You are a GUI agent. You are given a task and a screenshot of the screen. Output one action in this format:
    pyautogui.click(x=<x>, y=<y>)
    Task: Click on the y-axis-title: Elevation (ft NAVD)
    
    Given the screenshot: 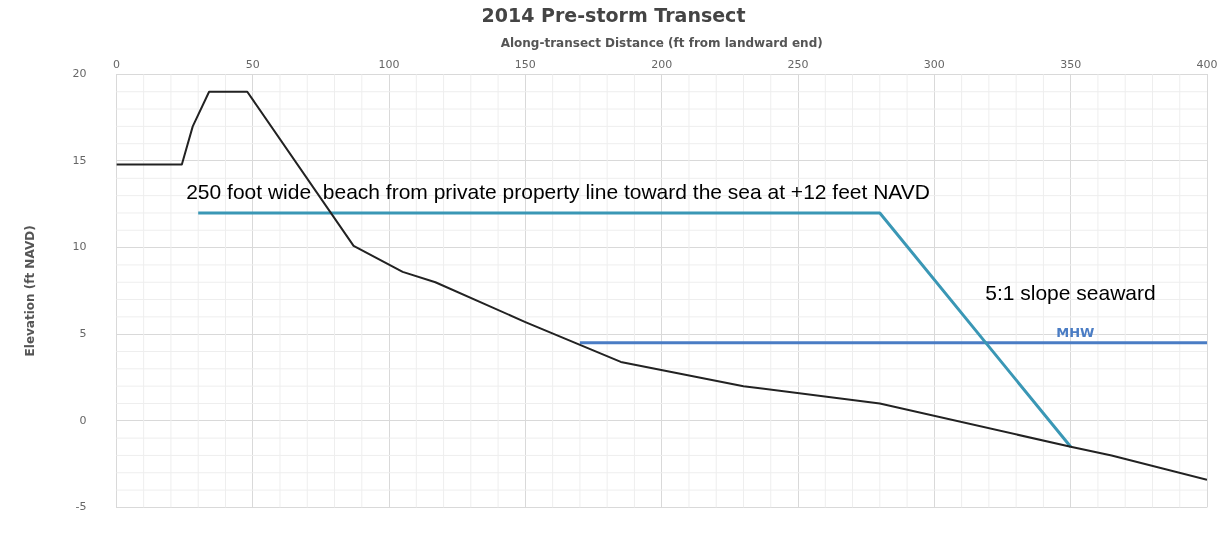 What is the action you would take?
    pyautogui.click(x=30, y=291)
    